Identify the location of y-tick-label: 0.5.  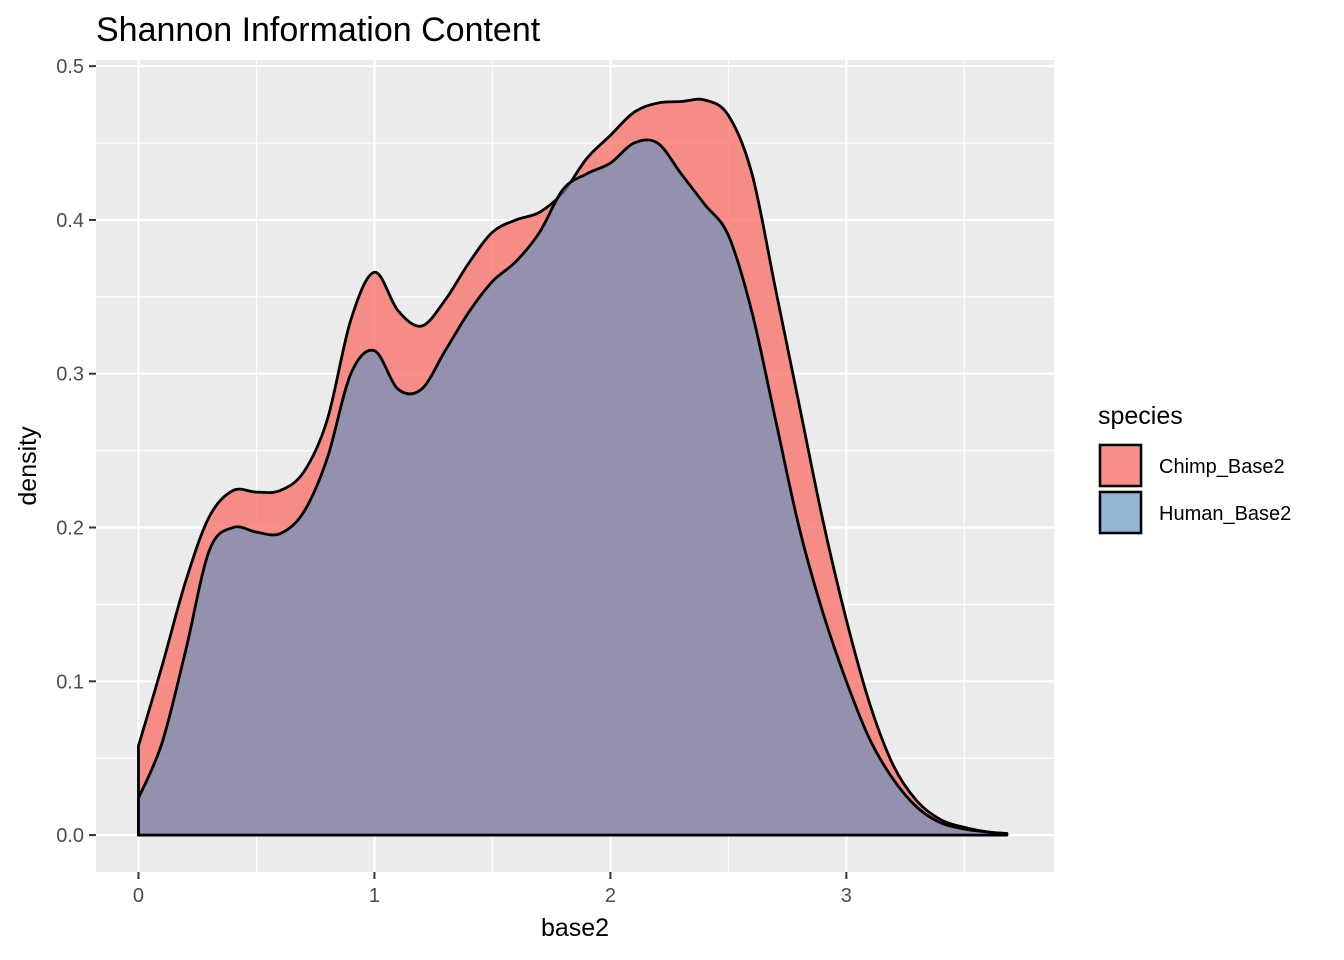
(70, 67).